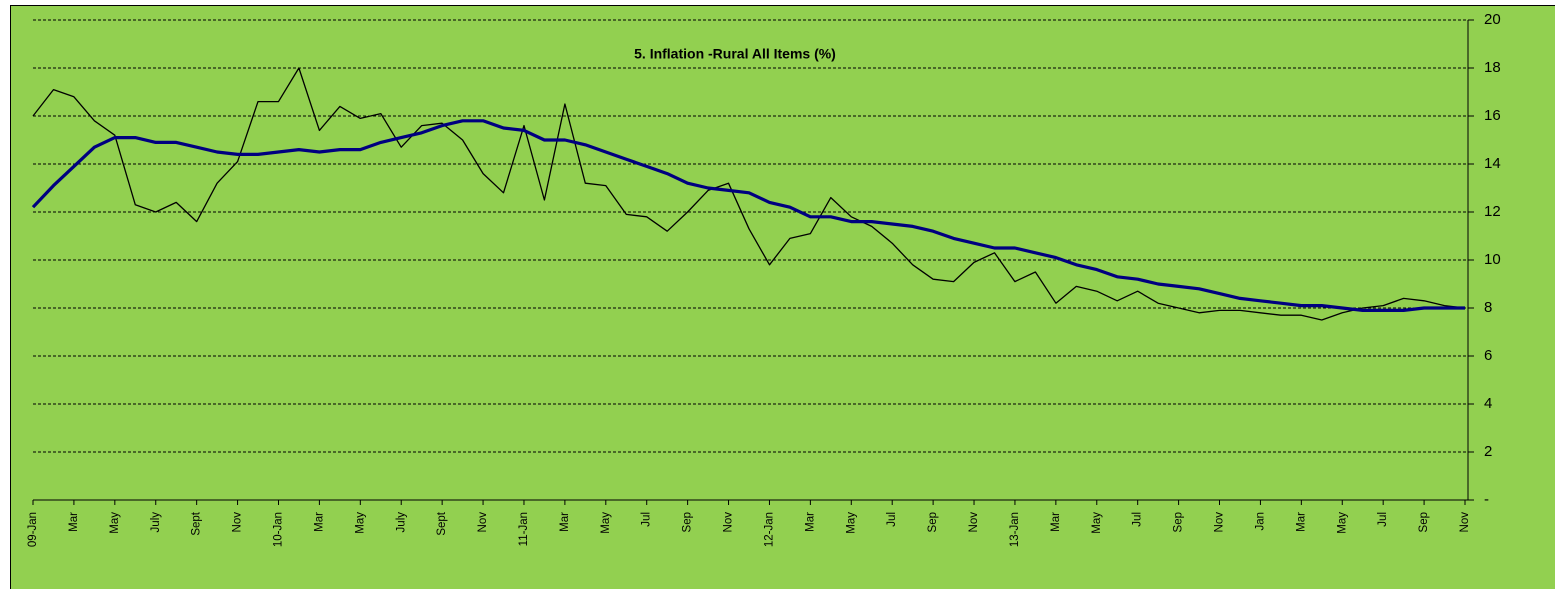  What do you see at coordinates (1488, 451) in the screenshot?
I see `y-tick-label: 2` at bounding box center [1488, 451].